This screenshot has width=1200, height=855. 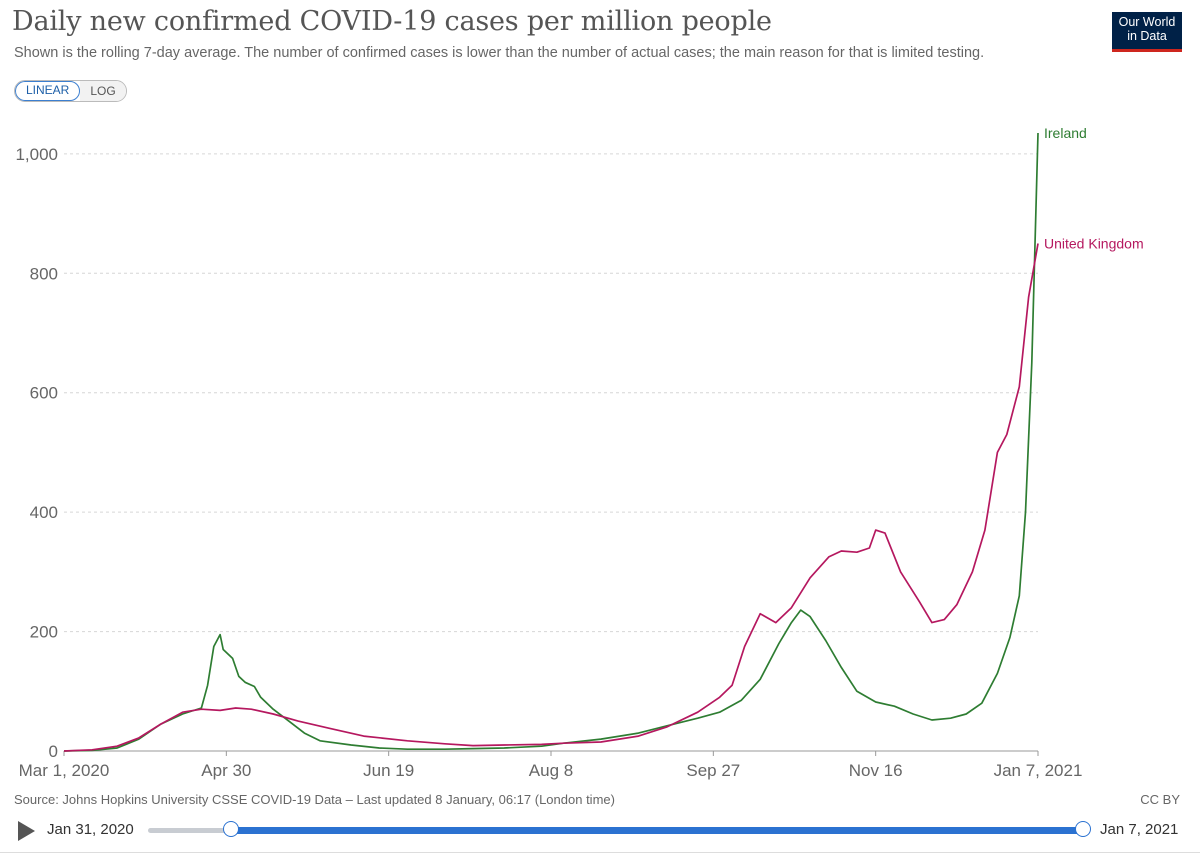 What do you see at coordinates (1094, 243) in the screenshot?
I see `series-label-united-kingdom: United Kingdom` at bounding box center [1094, 243].